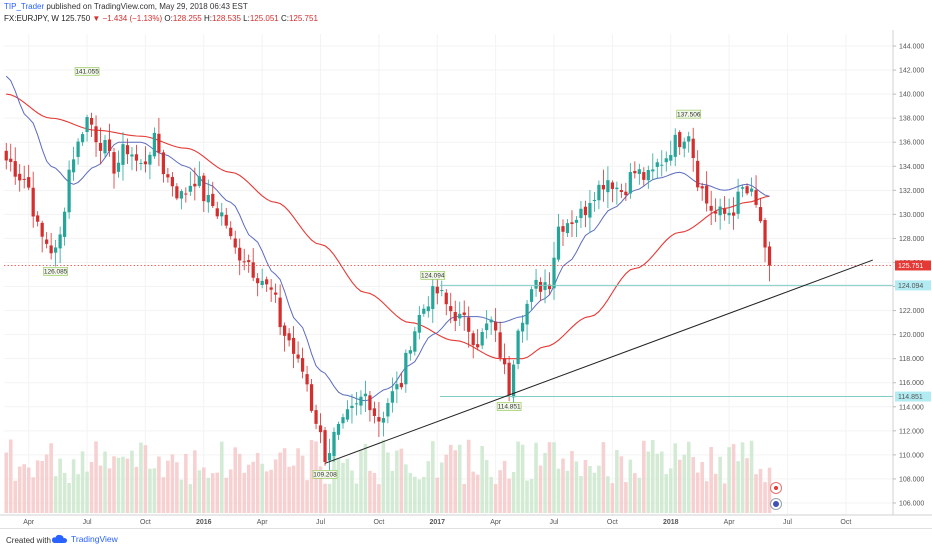 The image size is (932, 551). Describe the element at coordinates (24, 6) in the screenshot. I see `author-link: TIP_Trader` at that location.